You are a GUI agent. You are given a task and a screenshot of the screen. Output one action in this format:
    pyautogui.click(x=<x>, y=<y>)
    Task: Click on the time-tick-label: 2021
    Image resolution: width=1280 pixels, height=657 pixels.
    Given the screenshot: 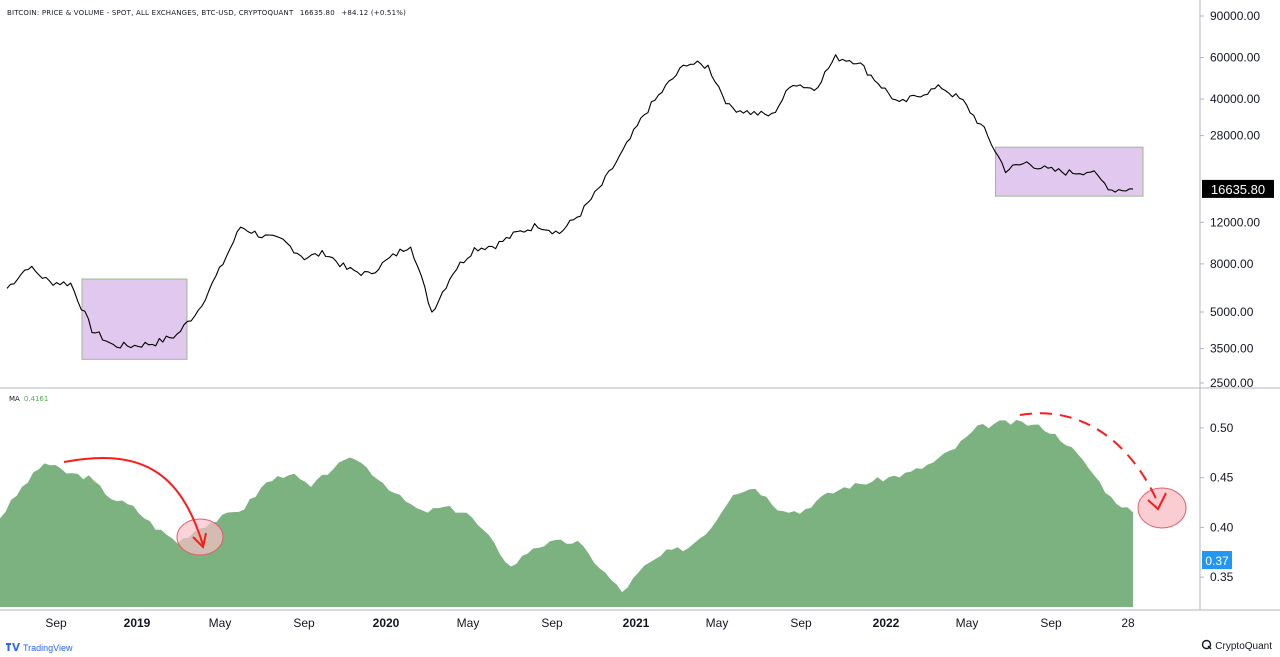 What is the action you would take?
    pyautogui.click(x=636, y=623)
    